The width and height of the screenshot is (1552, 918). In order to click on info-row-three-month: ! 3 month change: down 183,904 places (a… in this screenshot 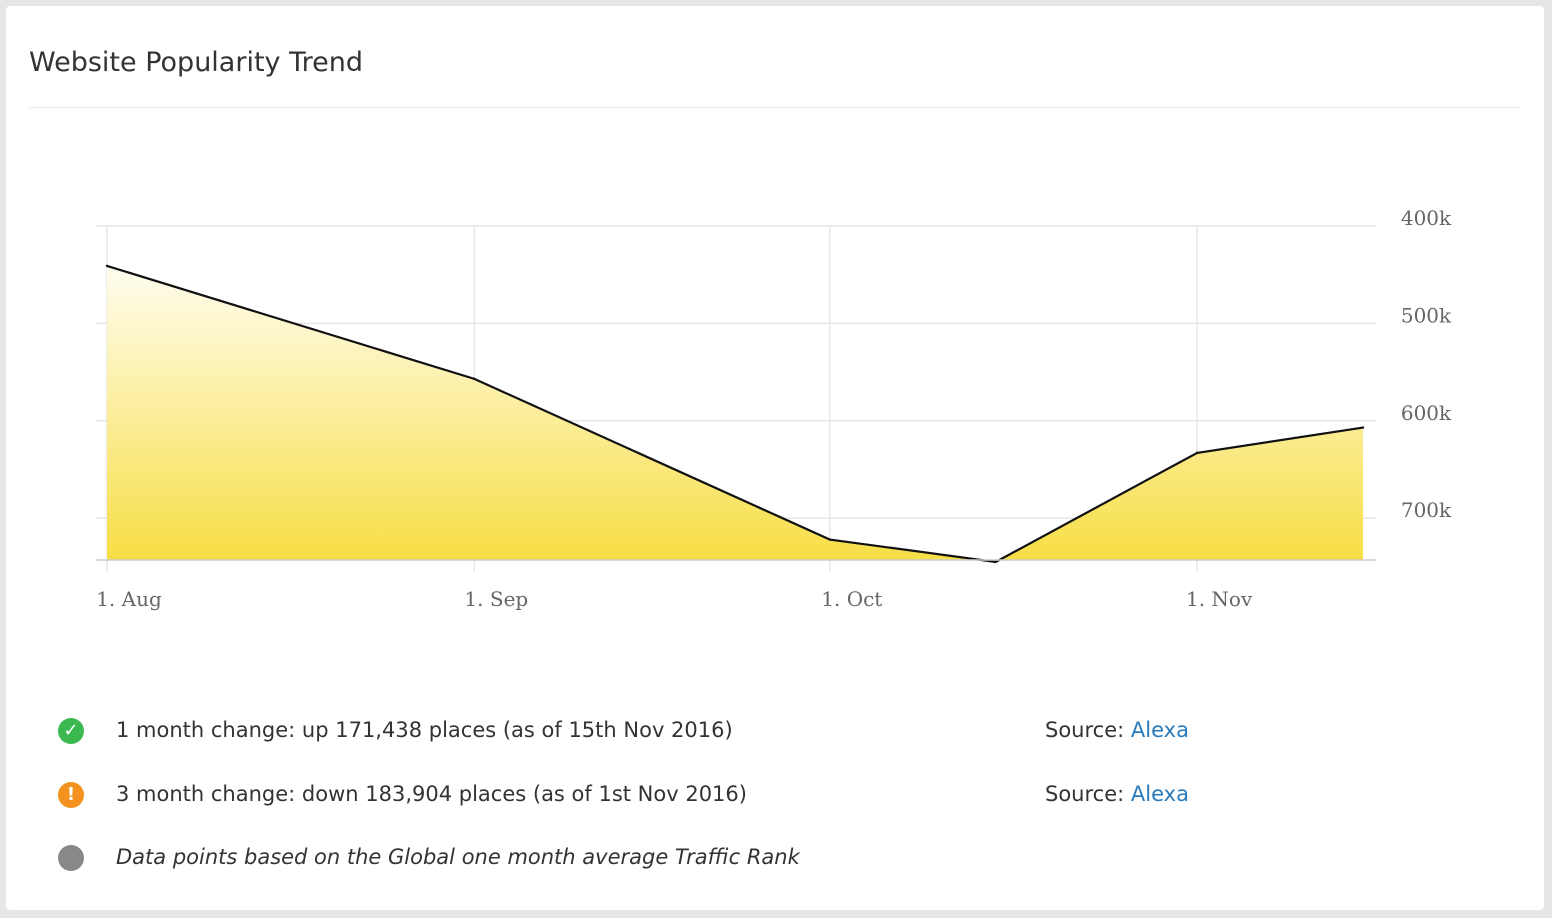, I will do `click(775, 795)`.